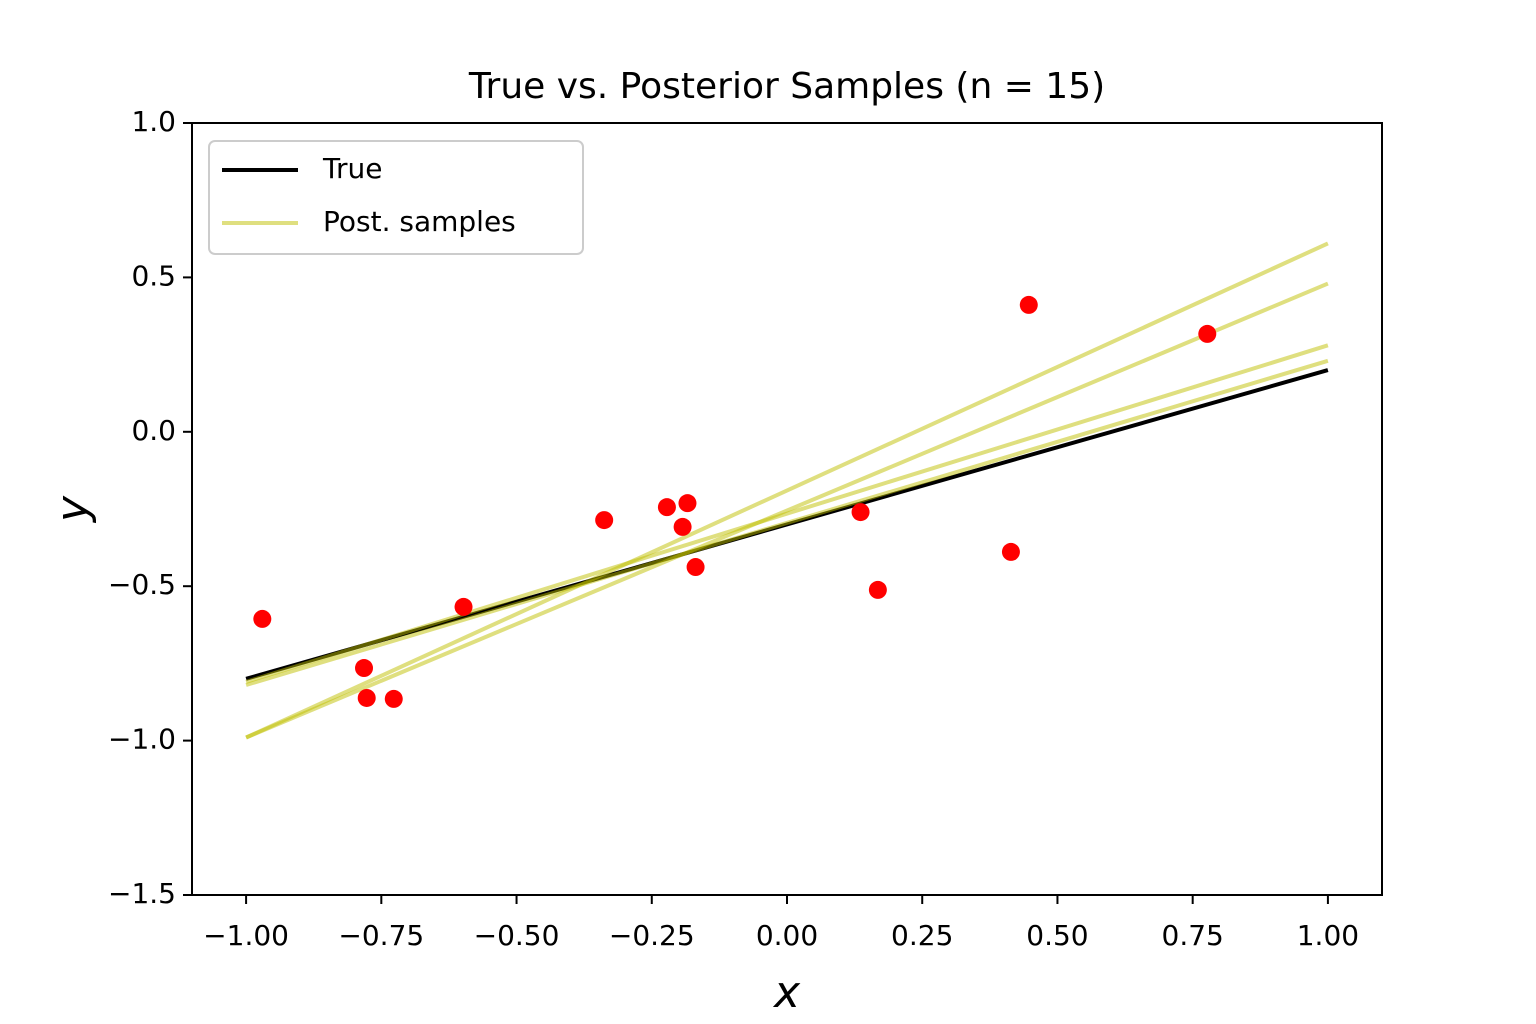 The height and width of the screenshot is (1024, 1536). I want to click on legend: True Post. samples, so click(396, 197).